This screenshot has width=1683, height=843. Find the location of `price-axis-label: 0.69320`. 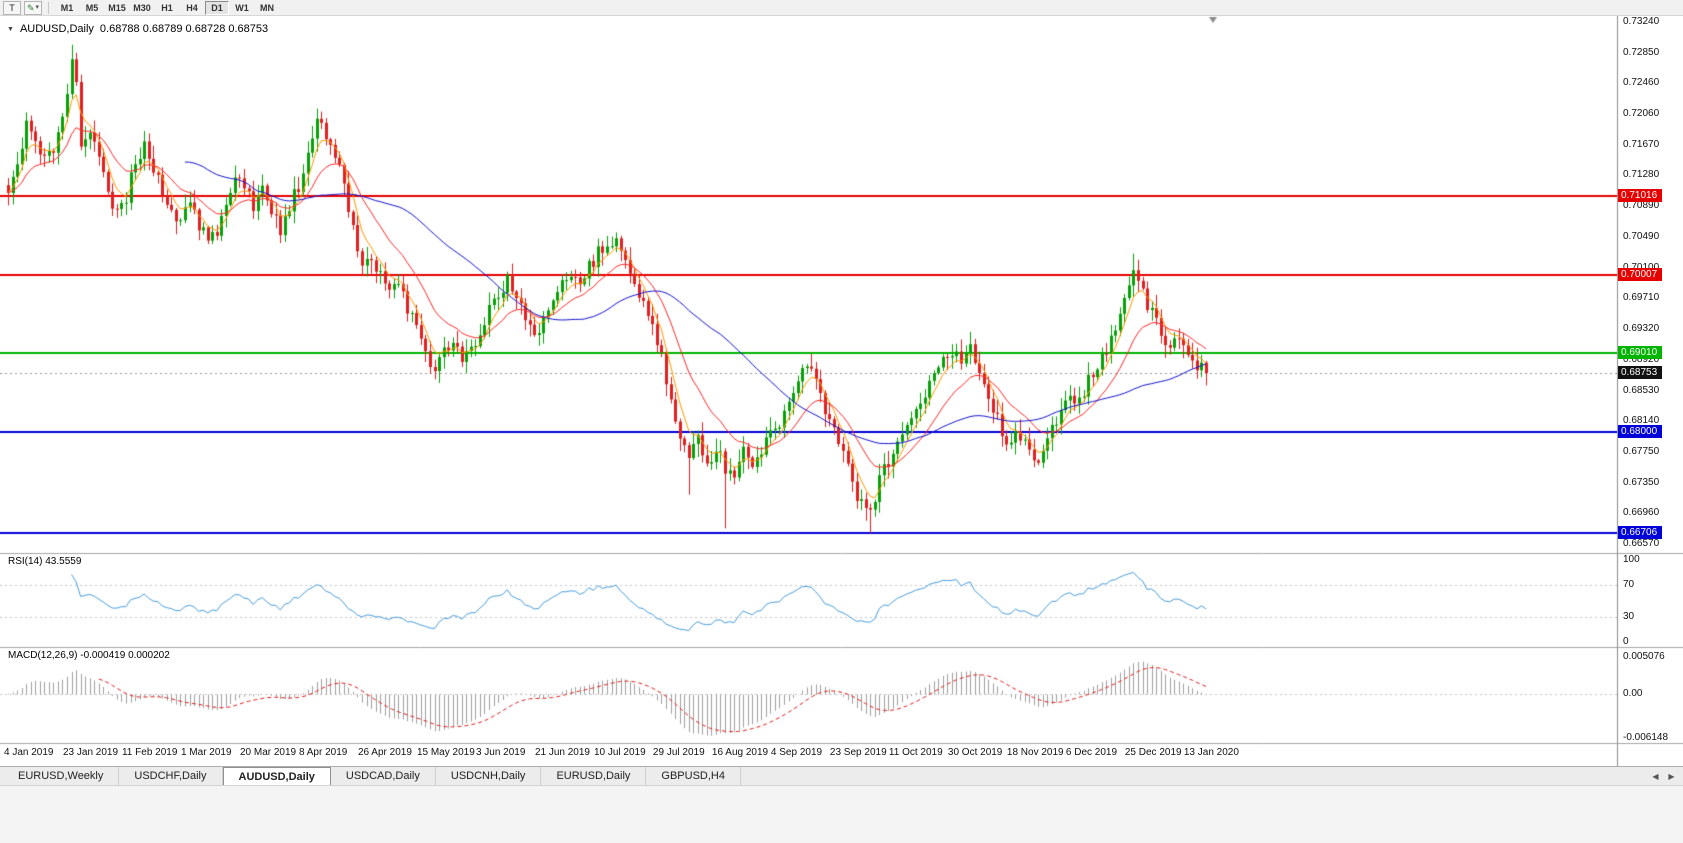

price-axis-label: 0.69320 is located at coordinates (1641, 328).